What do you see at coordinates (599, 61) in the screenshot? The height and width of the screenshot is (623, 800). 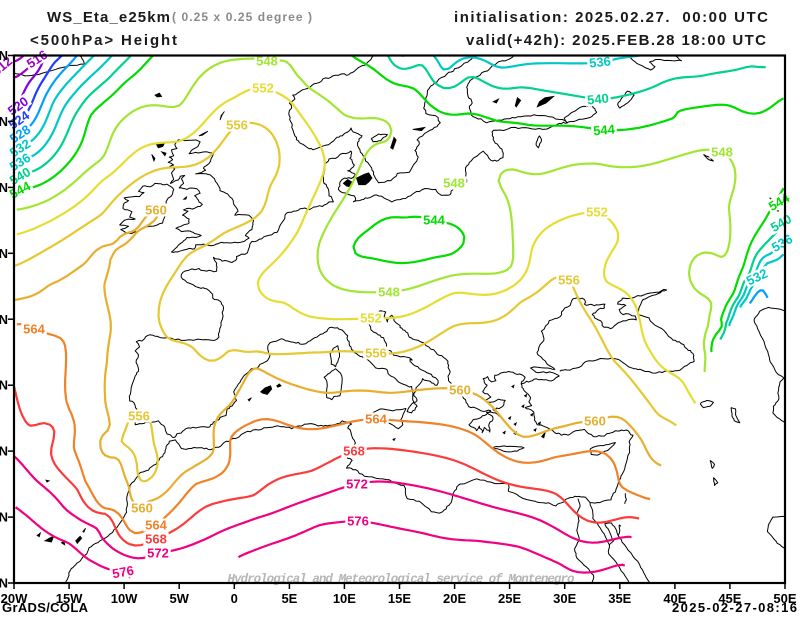 I see `svg-text: 536` at bounding box center [599, 61].